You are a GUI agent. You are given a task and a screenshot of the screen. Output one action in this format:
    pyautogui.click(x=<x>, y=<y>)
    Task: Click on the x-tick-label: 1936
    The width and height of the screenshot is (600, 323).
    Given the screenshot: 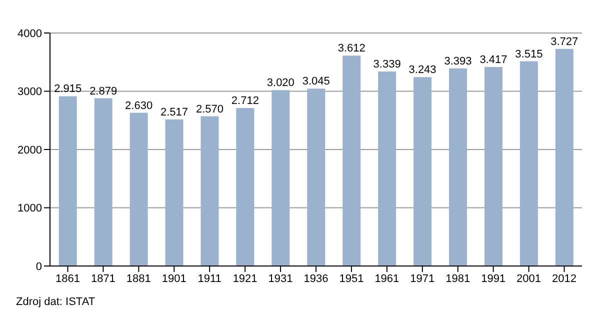 What is the action you would take?
    pyautogui.click(x=316, y=278)
    